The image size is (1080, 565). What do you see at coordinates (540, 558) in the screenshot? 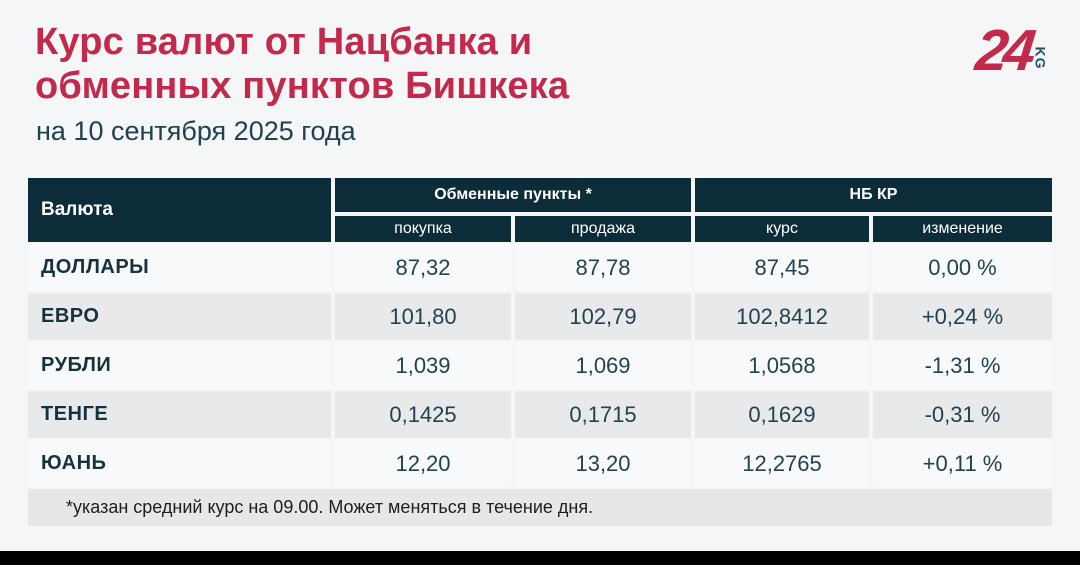
I see `bottom-black-band` at bounding box center [540, 558].